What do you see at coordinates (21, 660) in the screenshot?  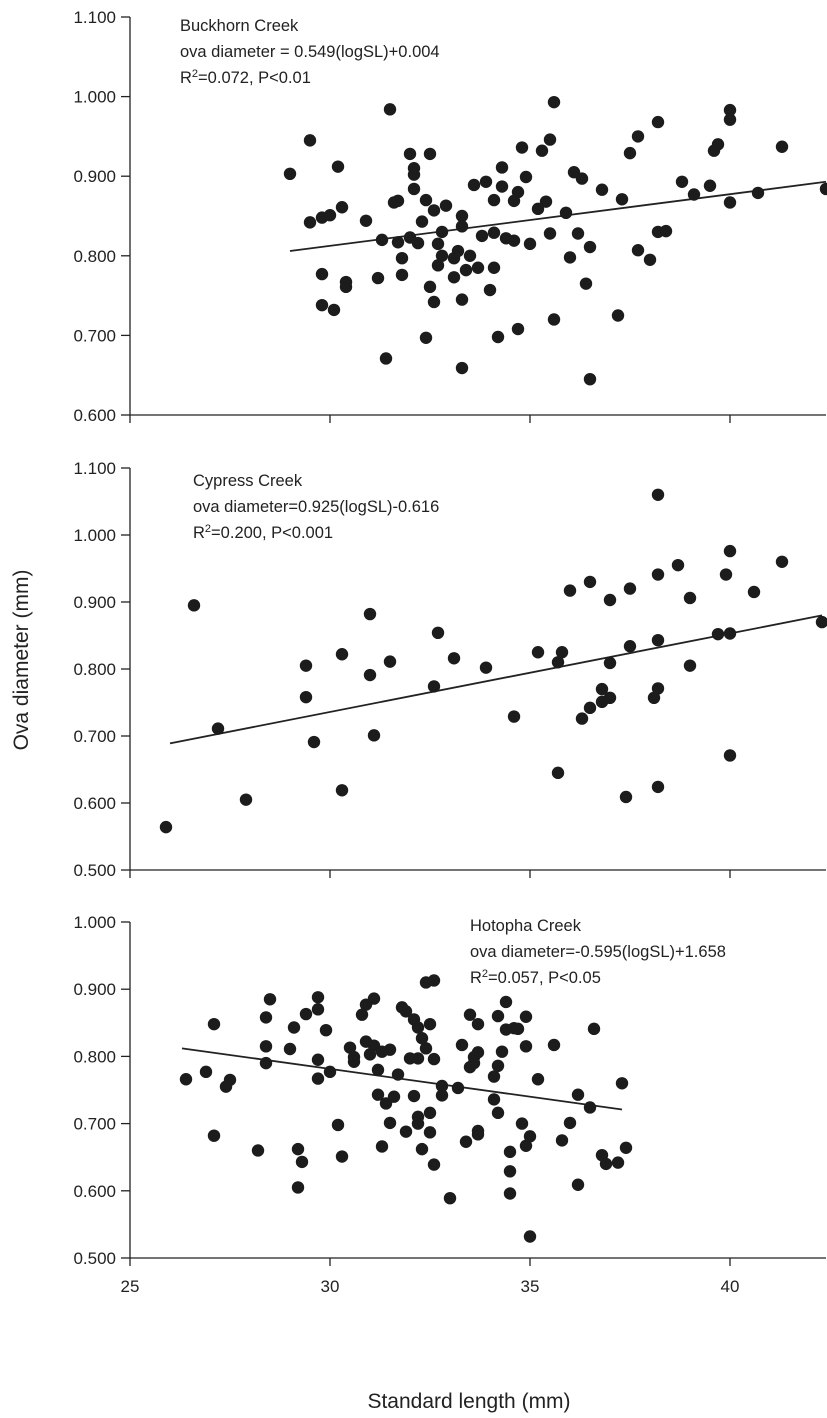 I see `y-axis-title: Ova diameter (mm)` at bounding box center [21, 660].